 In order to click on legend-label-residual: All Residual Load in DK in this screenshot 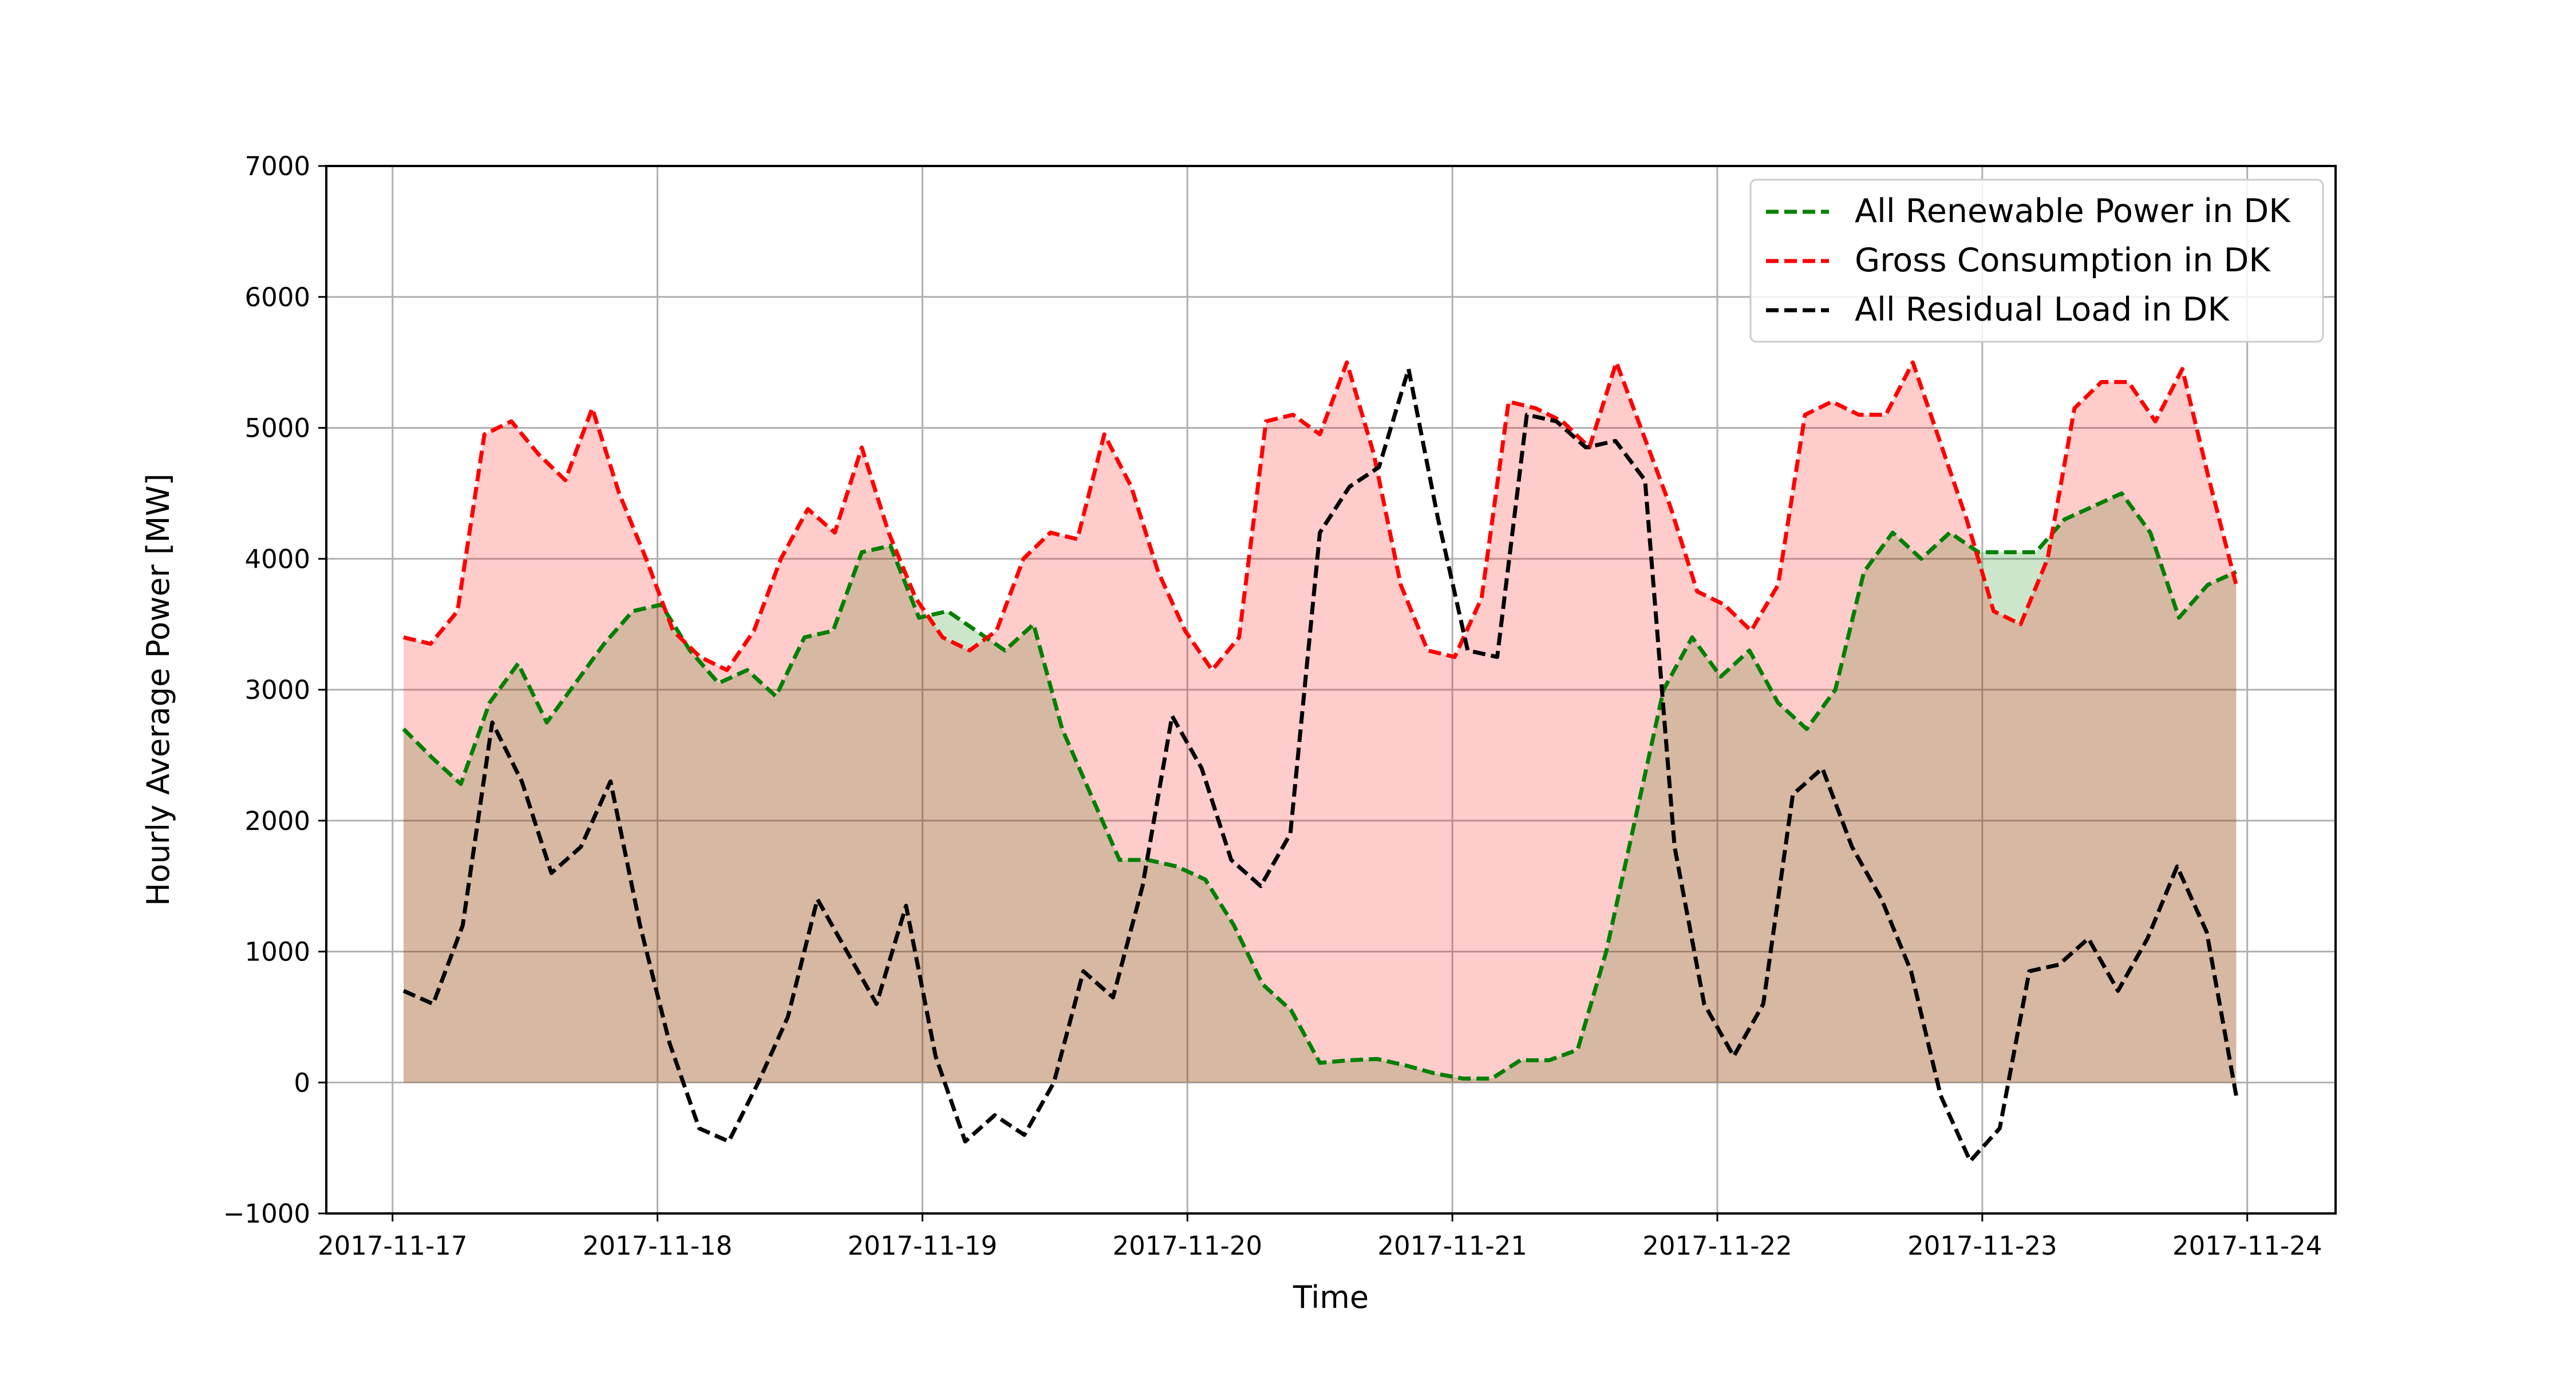, I will do `click(2042, 310)`.